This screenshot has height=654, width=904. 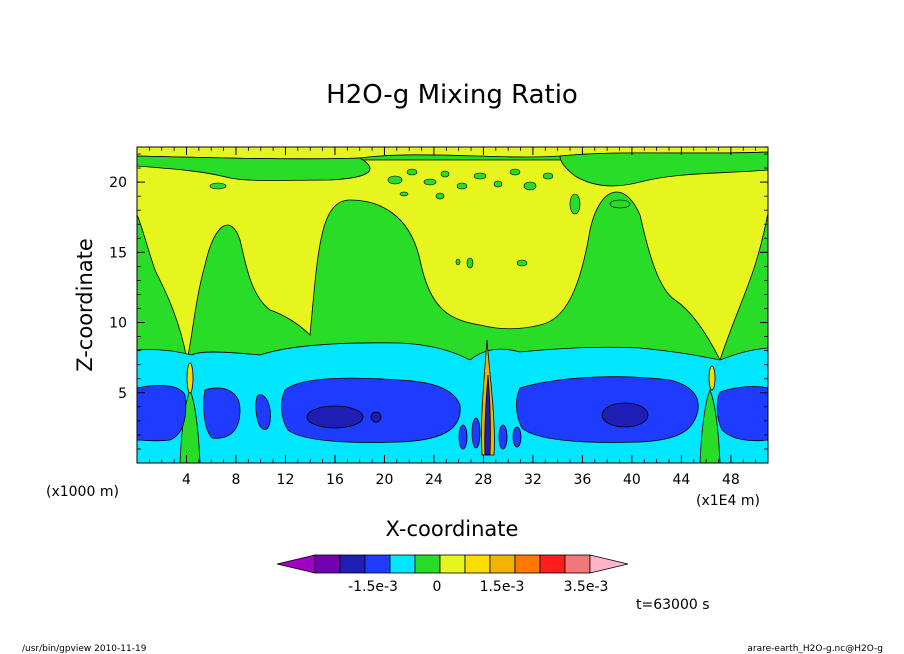 What do you see at coordinates (452, 529) in the screenshot?
I see `x-axis-label: X-coordinate` at bounding box center [452, 529].